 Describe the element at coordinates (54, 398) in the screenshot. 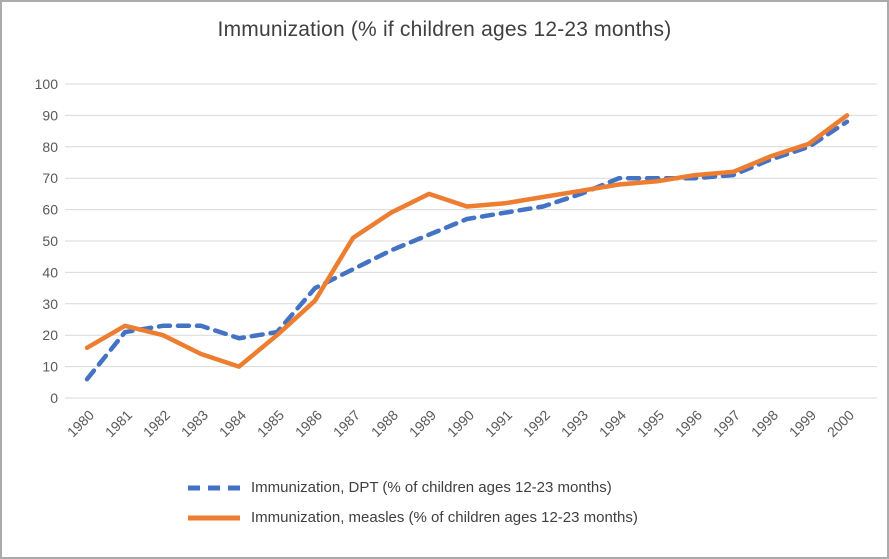

I see `y-tick-label: 0` at that location.